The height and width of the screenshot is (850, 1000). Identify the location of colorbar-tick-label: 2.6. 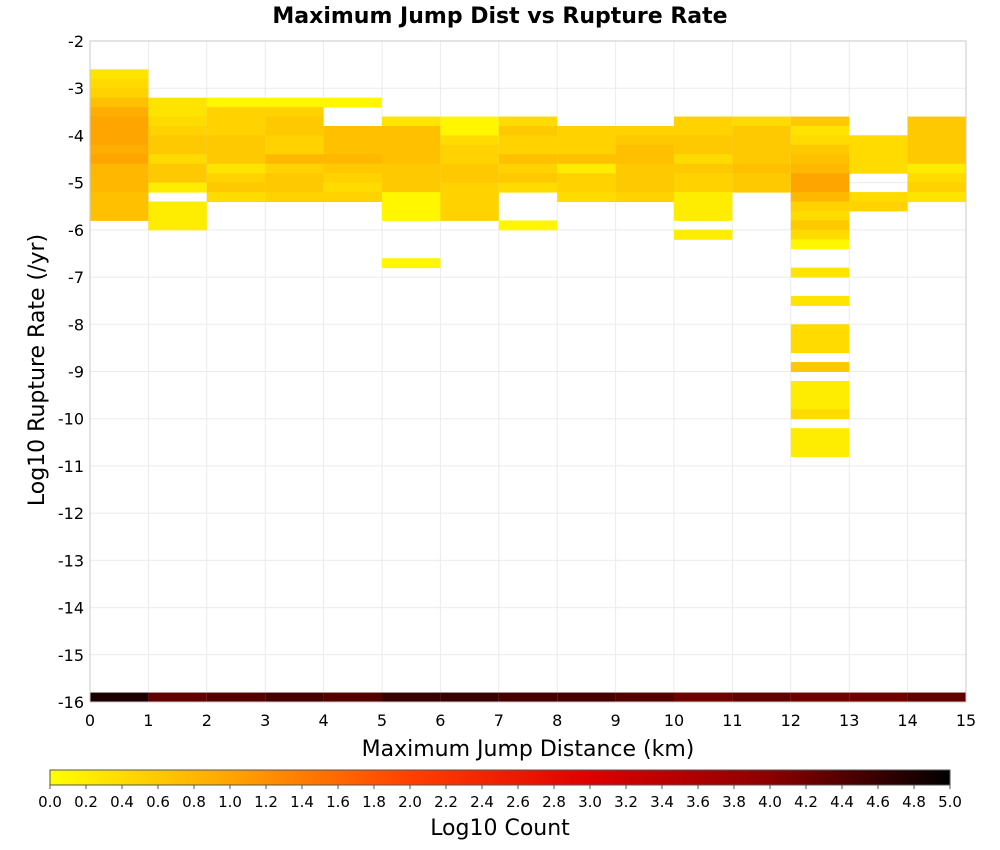
(518, 802).